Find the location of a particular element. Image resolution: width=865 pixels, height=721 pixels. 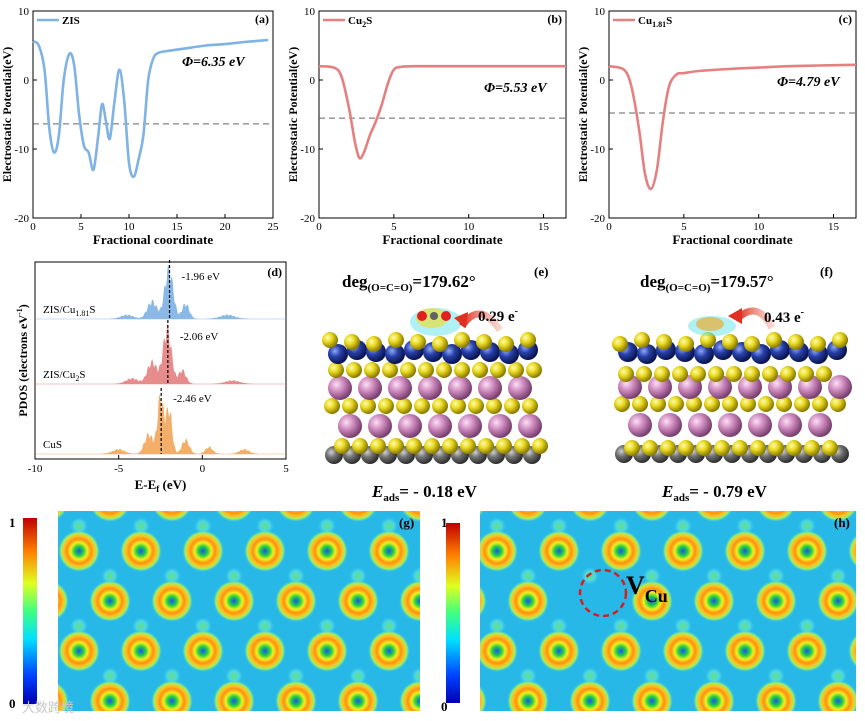

elf-map-g is located at coordinates (239, 616).